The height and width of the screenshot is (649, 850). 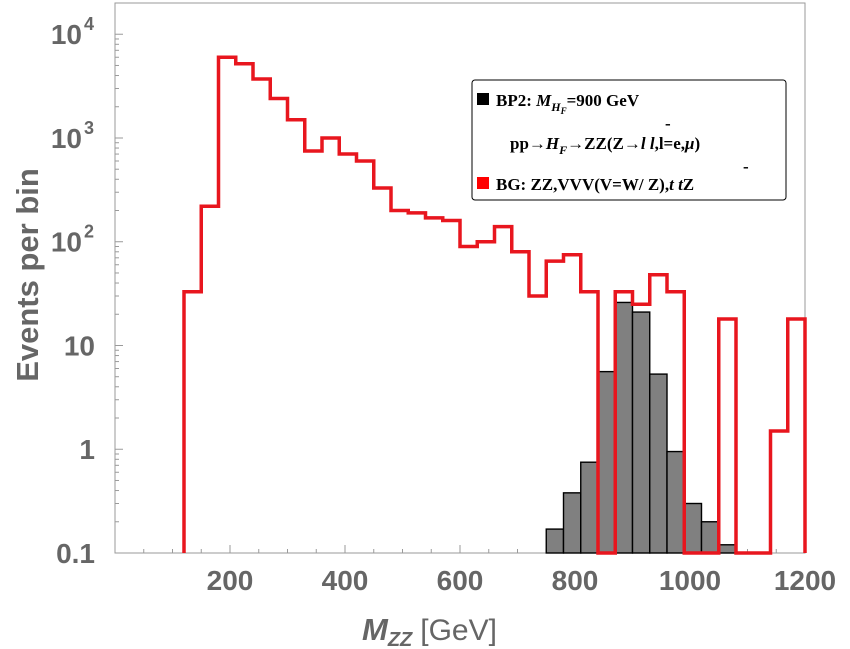 I want to click on x-axis-title: MZZ [GeV], so click(x=429, y=630).